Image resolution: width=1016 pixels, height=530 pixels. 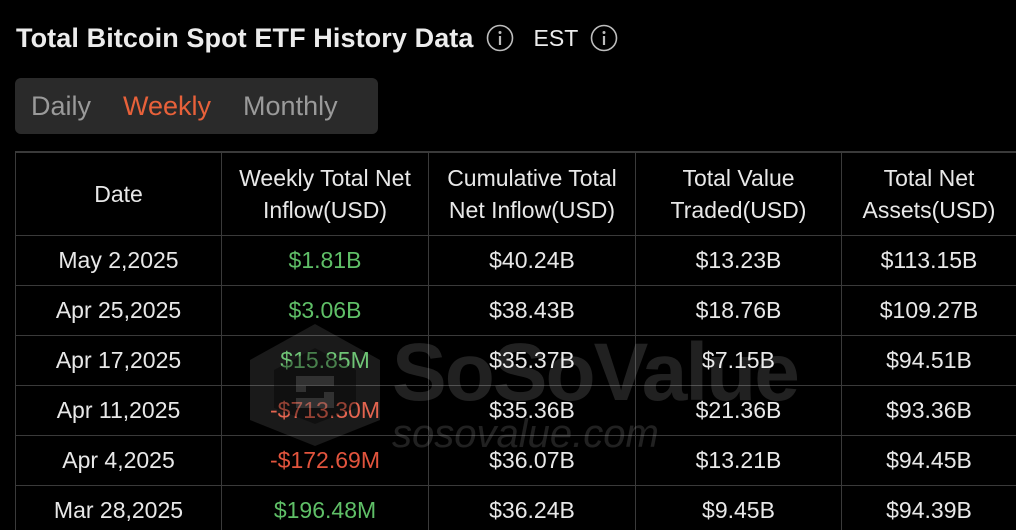 I want to click on column-header-date: Date, so click(x=118, y=193).